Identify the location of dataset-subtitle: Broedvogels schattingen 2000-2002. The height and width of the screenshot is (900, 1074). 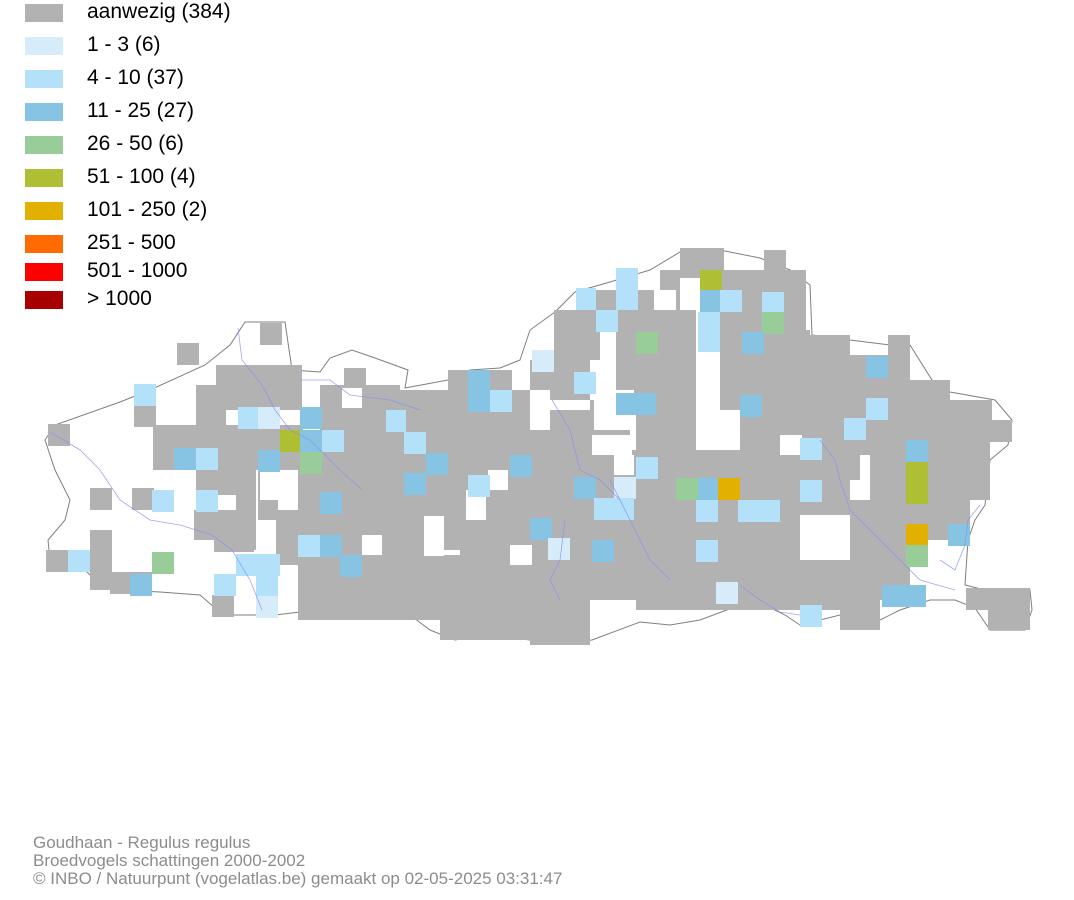
(169, 860).